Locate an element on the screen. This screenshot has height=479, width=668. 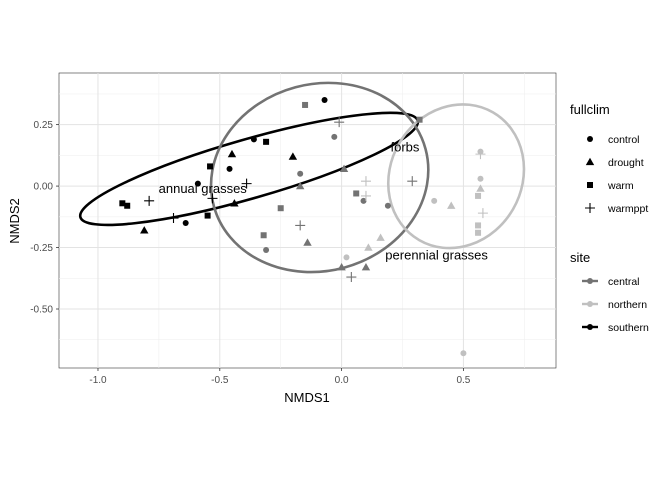
annotation-label: forbs is located at coordinates (404, 146).